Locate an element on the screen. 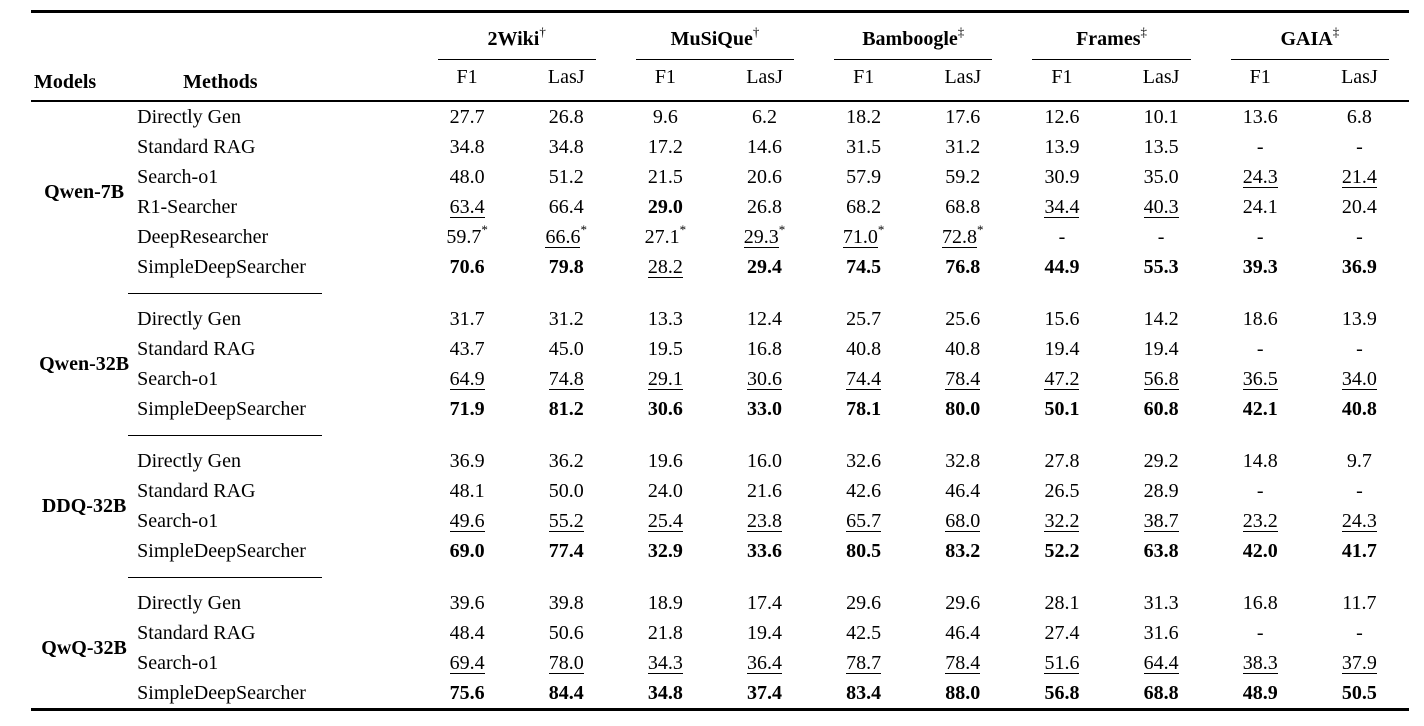 The width and height of the screenshot is (1424, 726). value-text: 42.6 is located at coordinates (864, 490).